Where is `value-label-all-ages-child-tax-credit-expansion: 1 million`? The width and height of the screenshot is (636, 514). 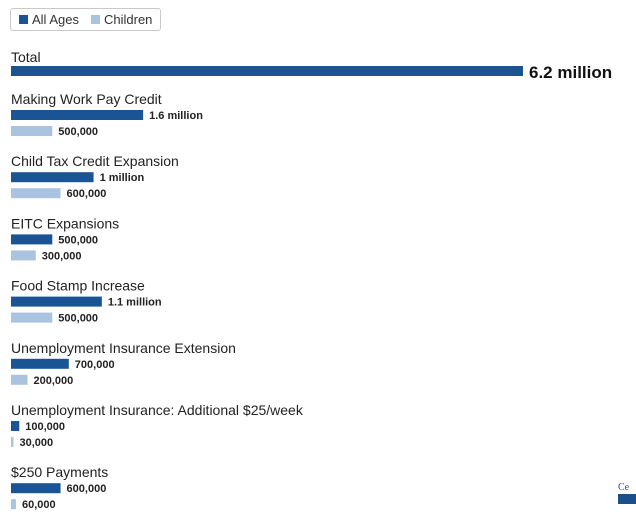 value-label-all-ages-child-tax-credit-expansion: 1 million is located at coordinates (122, 178).